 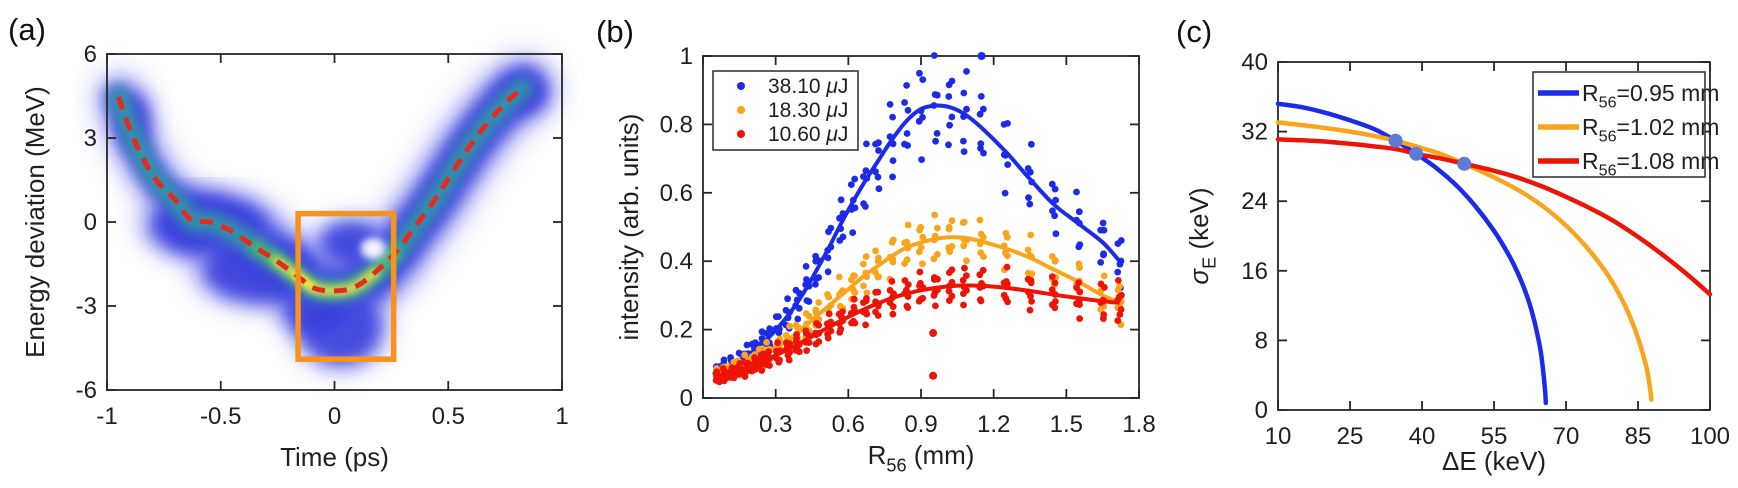 I want to click on curve-R56=1.08mm, so click(x=1494, y=217).